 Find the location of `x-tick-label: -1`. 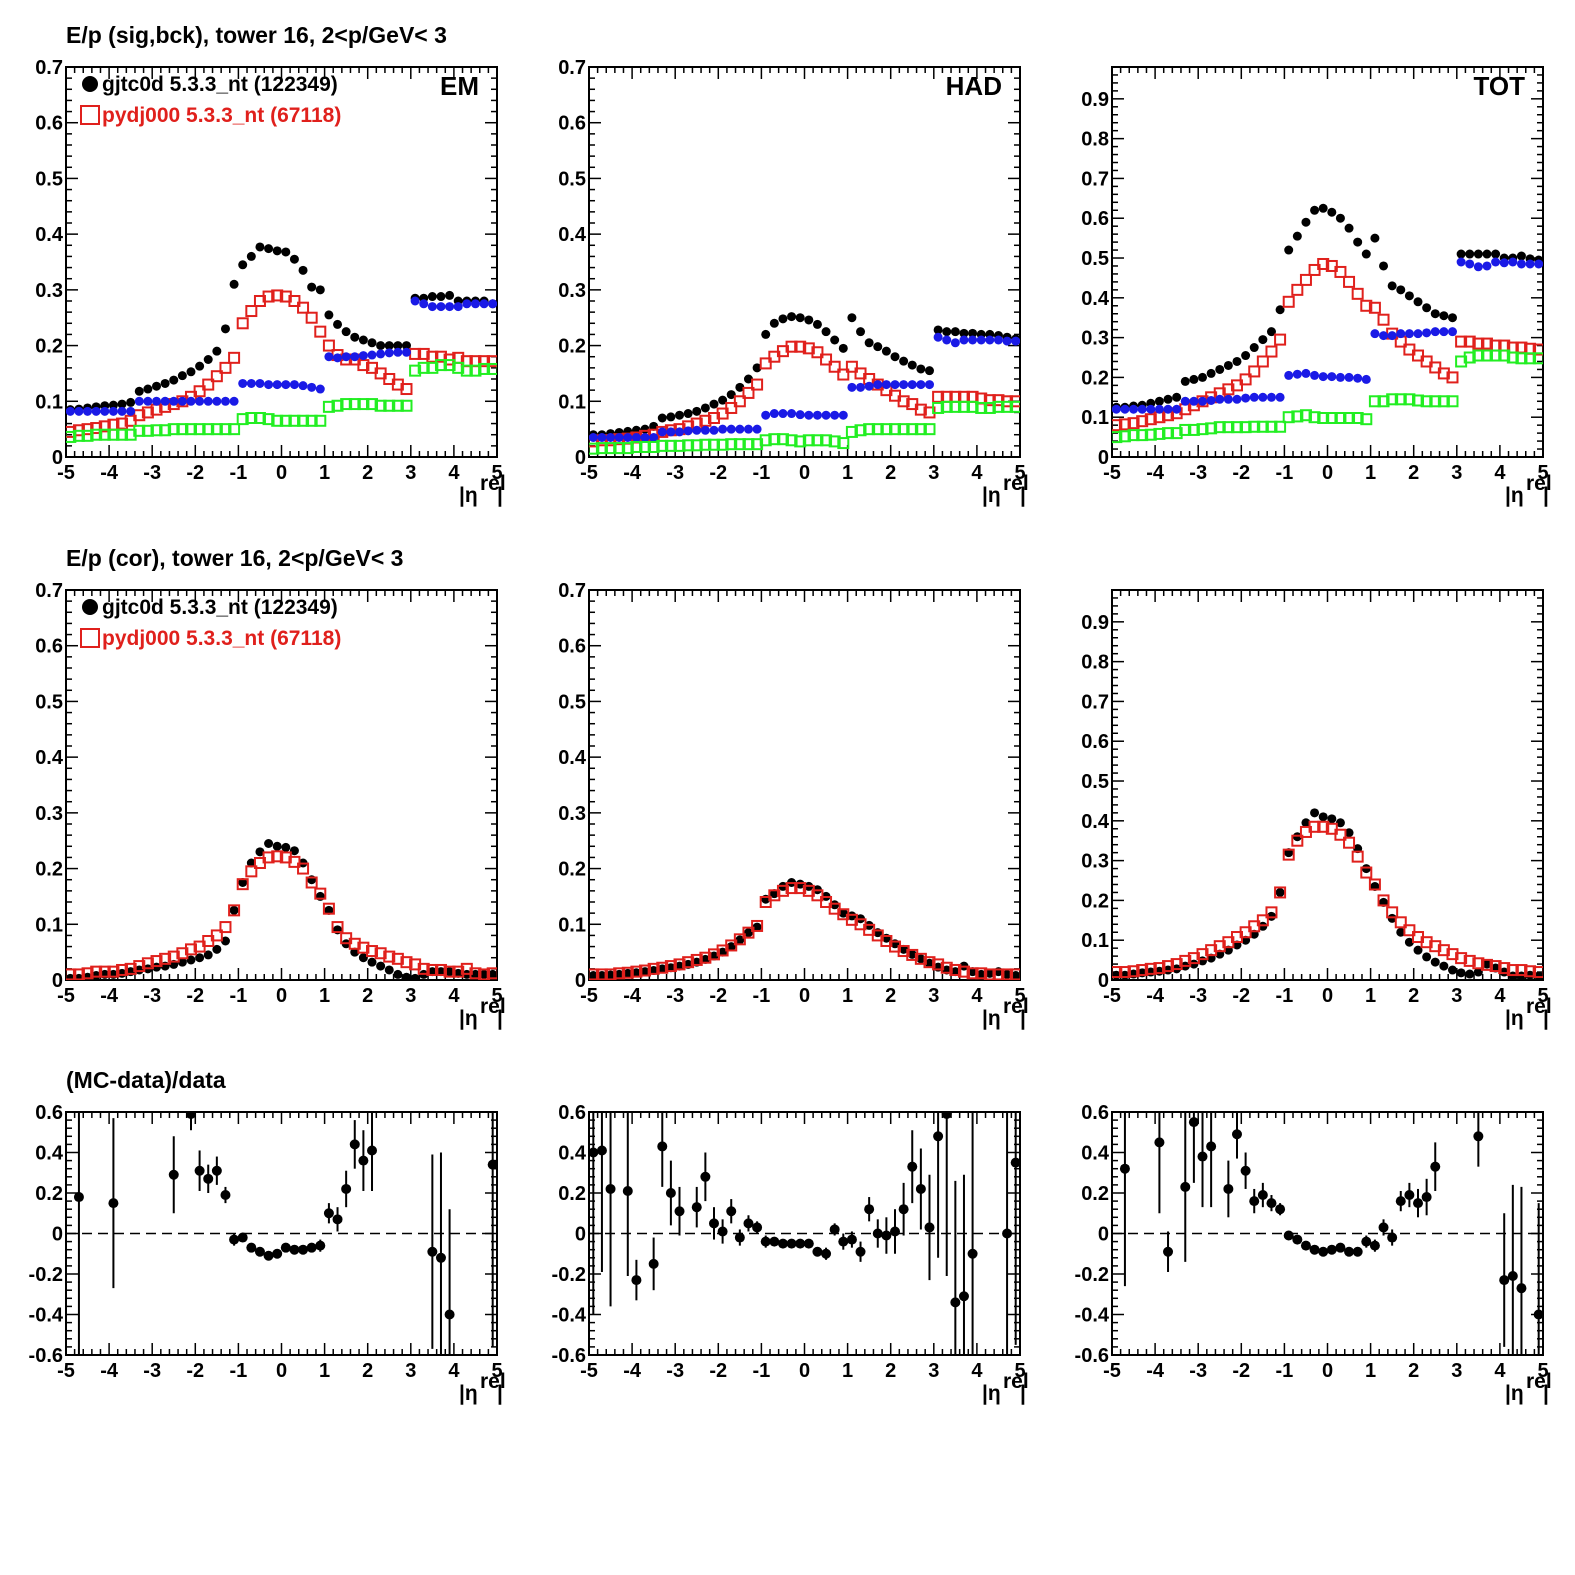

x-tick-label: -1 is located at coordinates (1285, 1371).